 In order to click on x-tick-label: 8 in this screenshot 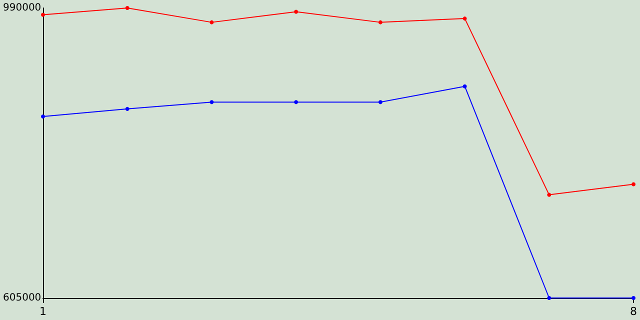, I will do `click(633, 311)`.